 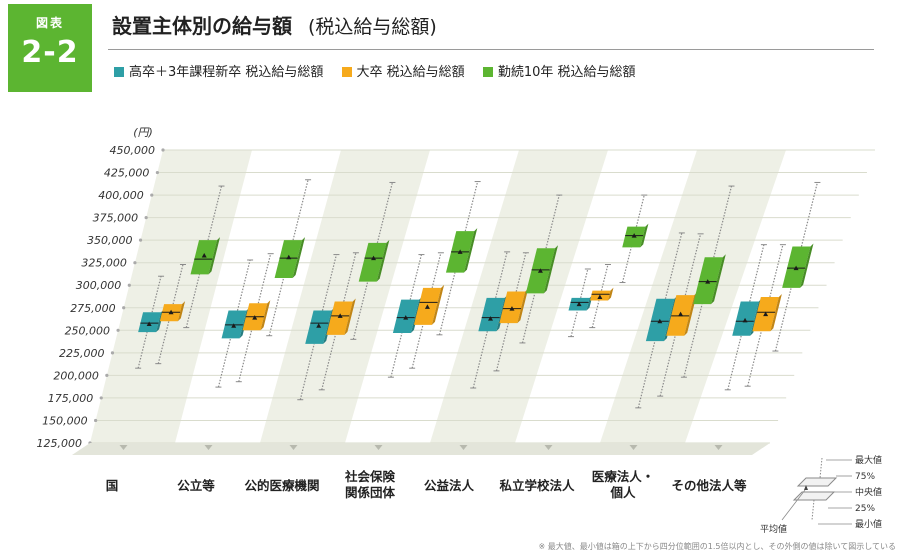 I want to click on legend-item: 高卒＋3年課程新卒 税込給与総額, so click(x=218, y=70).